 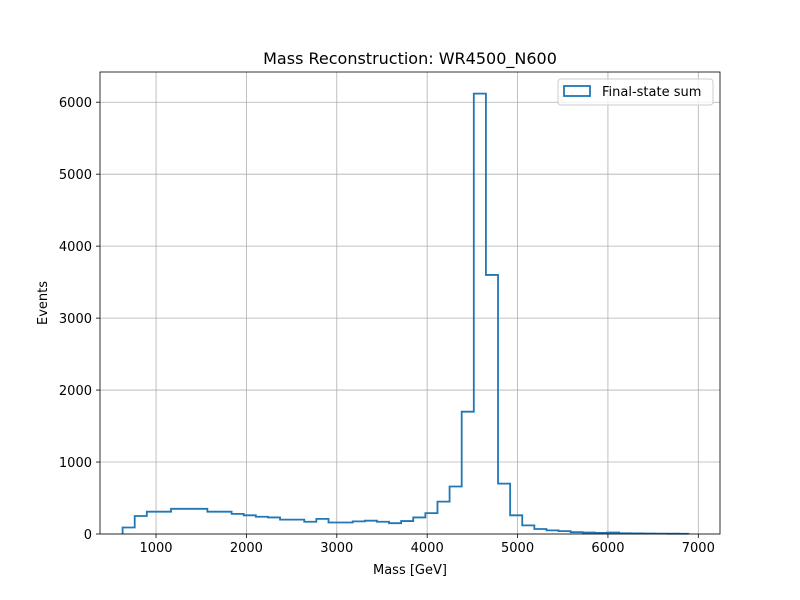 I want to click on legend-label: Final-state sum, so click(x=651, y=92).